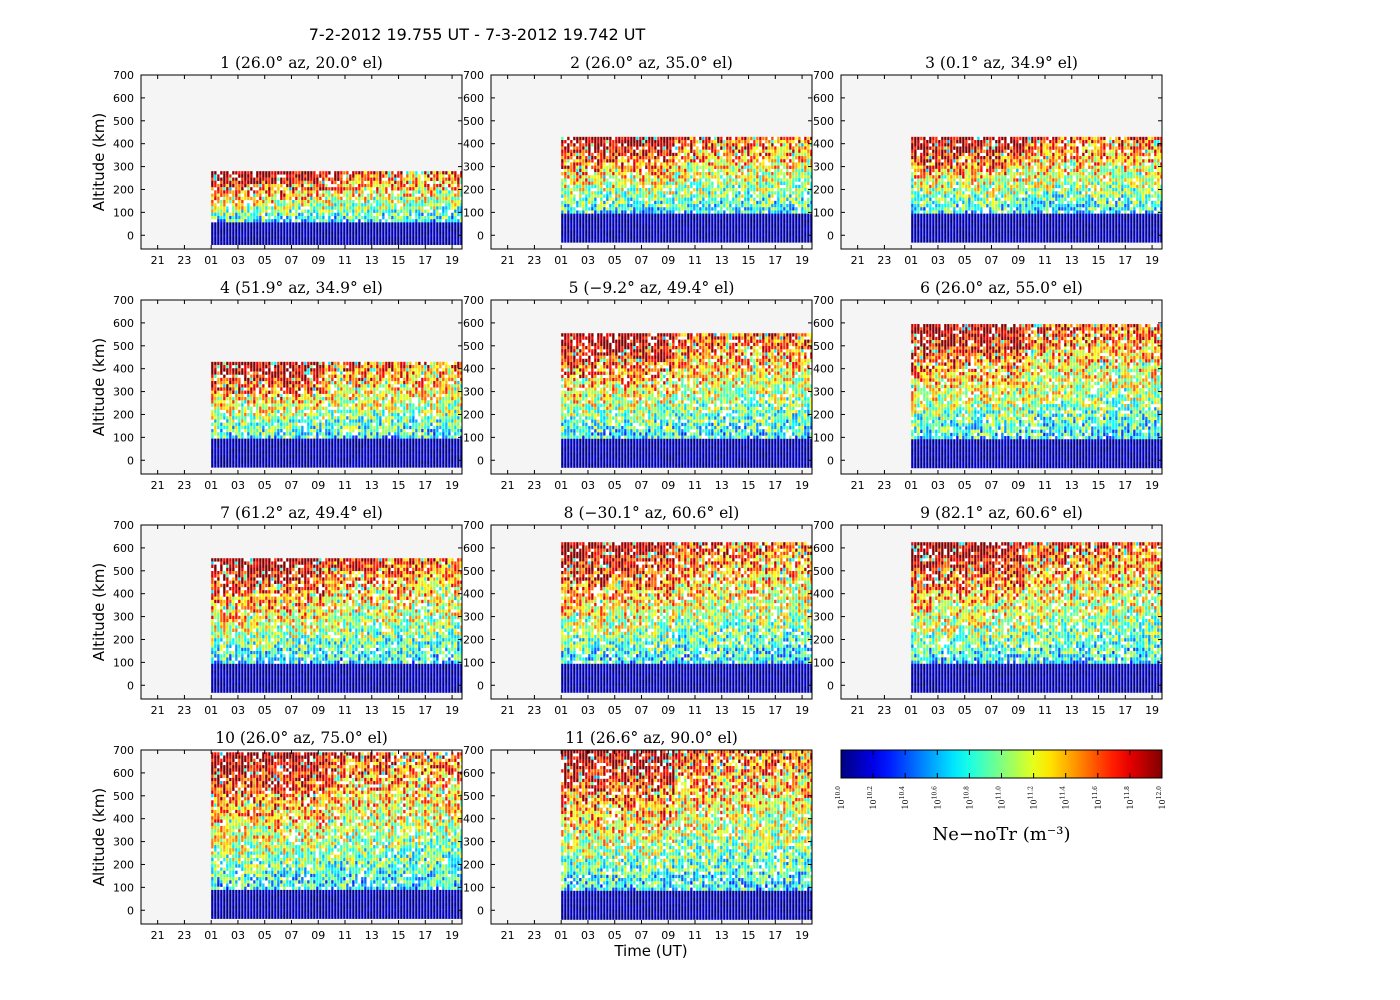 The image size is (1400, 1000). What do you see at coordinates (1036, 617) in the screenshot?
I see `panel-9-heatmap` at bounding box center [1036, 617].